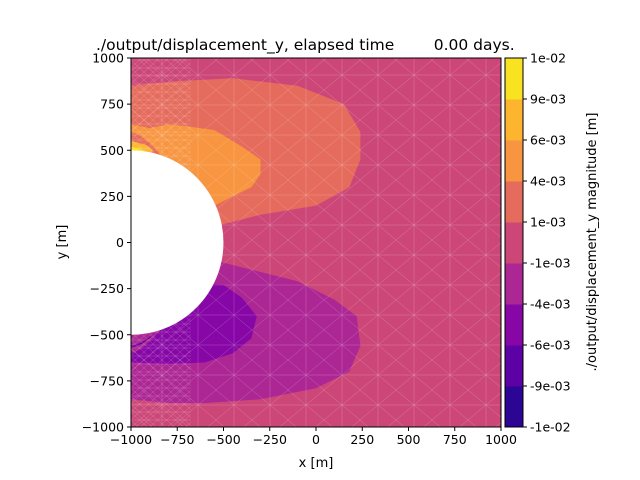 This screenshot has width=640, height=480. Describe the element at coordinates (223, 439) in the screenshot. I see `x-tick-label: −500` at that location.